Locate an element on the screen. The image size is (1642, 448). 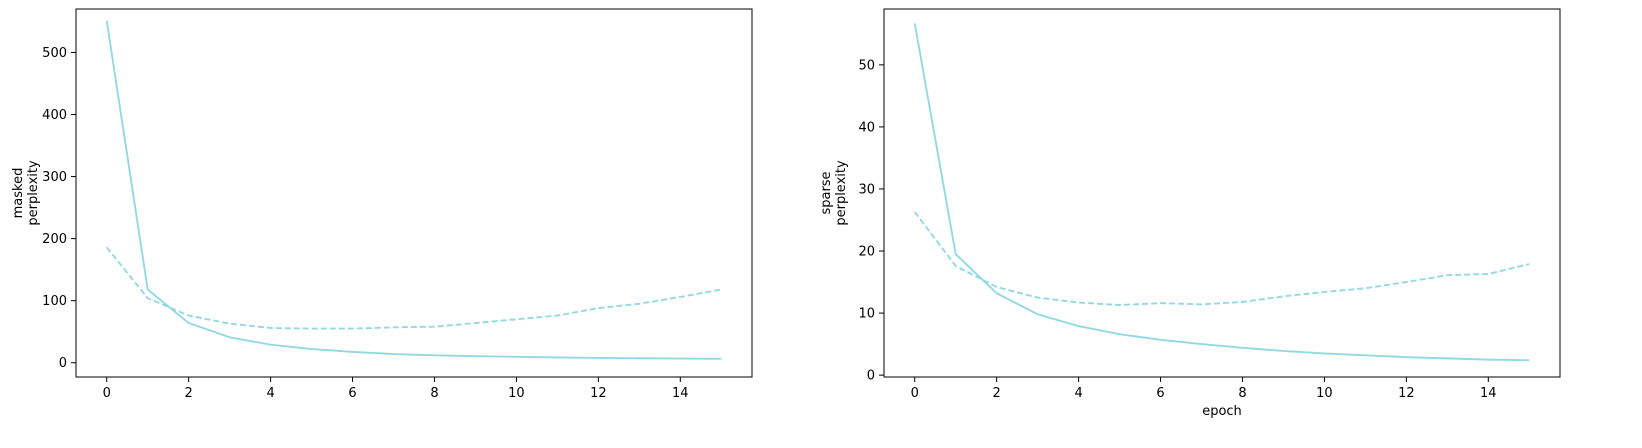
y-tick-label: 100 is located at coordinates (54, 301).